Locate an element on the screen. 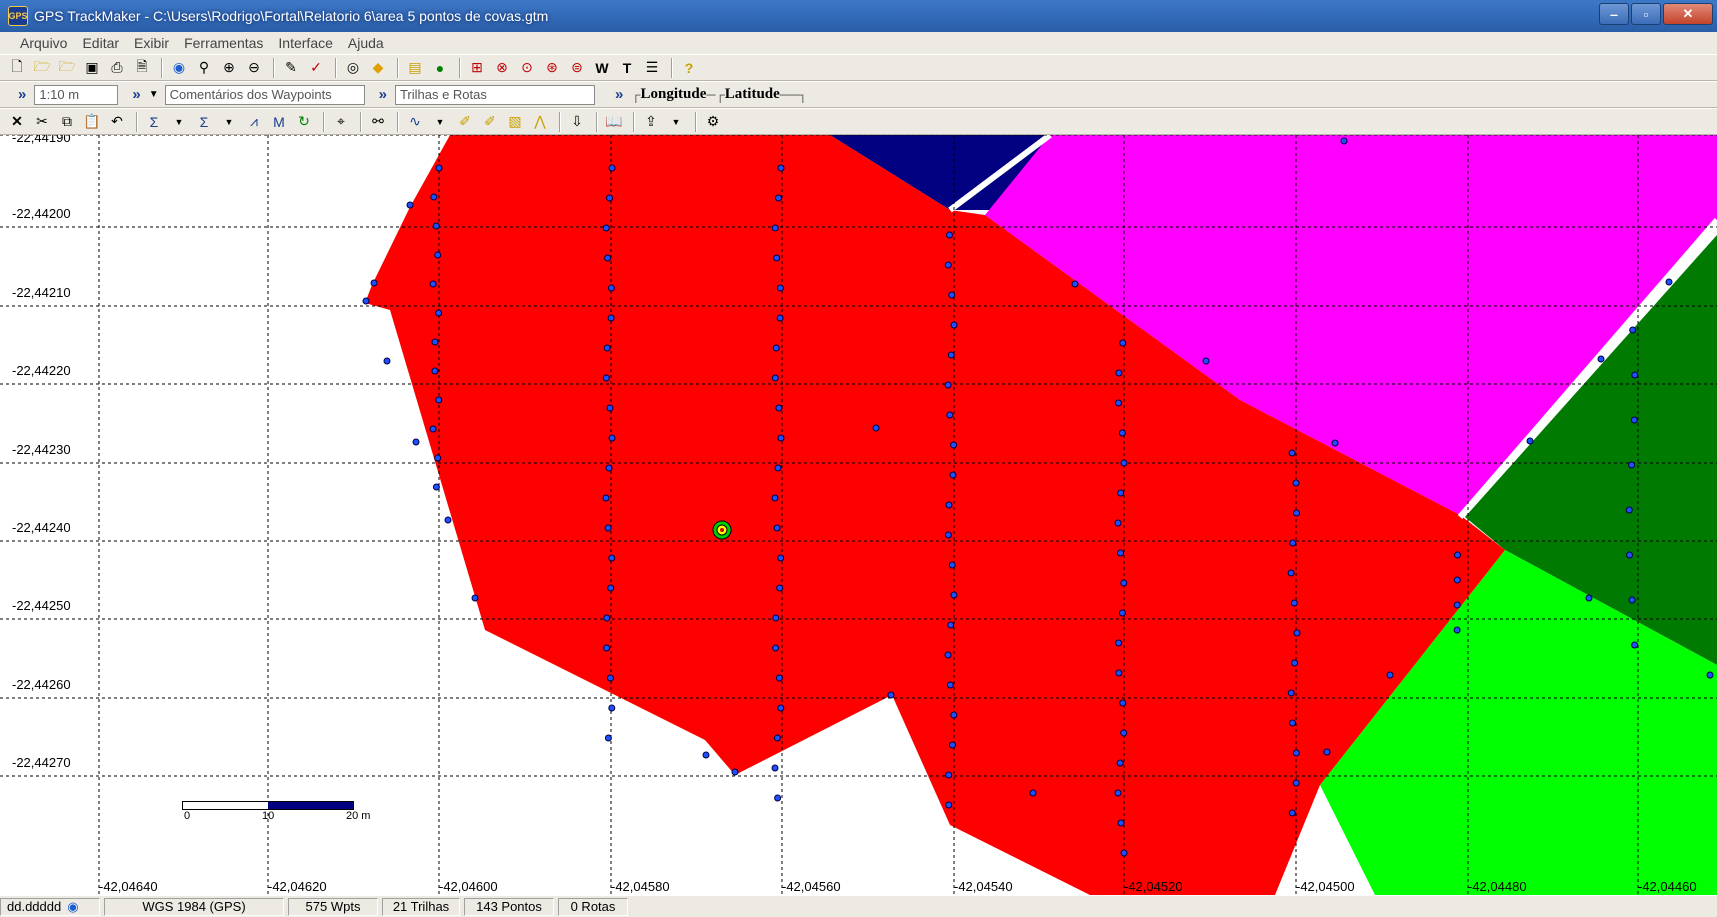 This screenshot has width=1717, height=917. sum-waypoints-icon: Σ is located at coordinates (154, 121).